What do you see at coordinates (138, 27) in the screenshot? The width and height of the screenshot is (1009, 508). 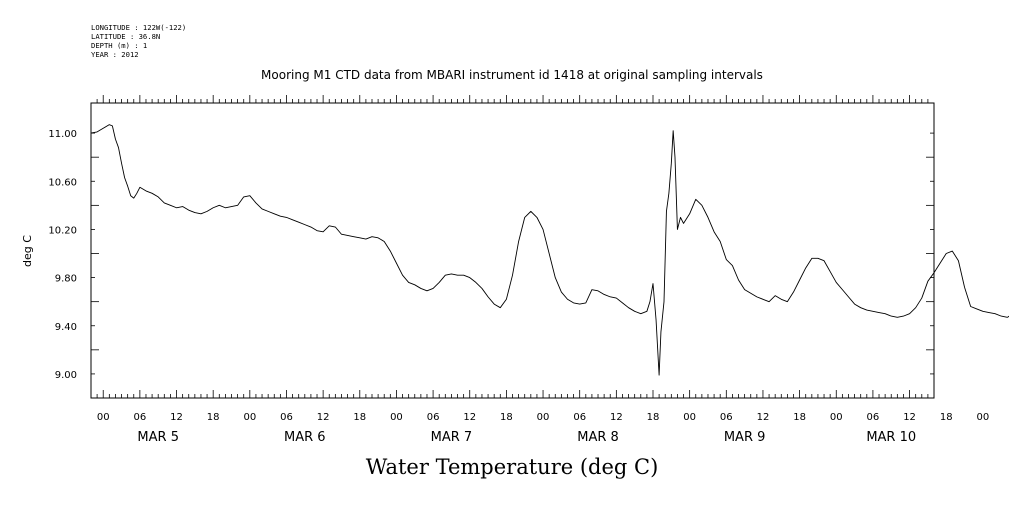 I see `meta-longitude: LONGITUDE : 122W(-122)` at bounding box center [138, 27].